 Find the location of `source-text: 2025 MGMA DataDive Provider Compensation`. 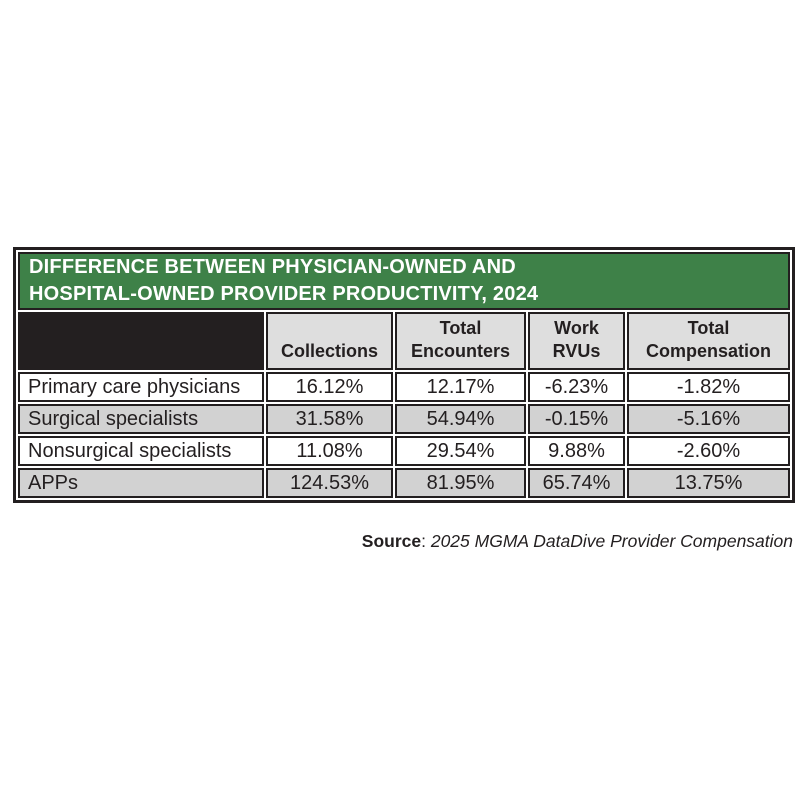

source-text: 2025 MGMA DataDive Provider Compensation is located at coordinates (611, 541).